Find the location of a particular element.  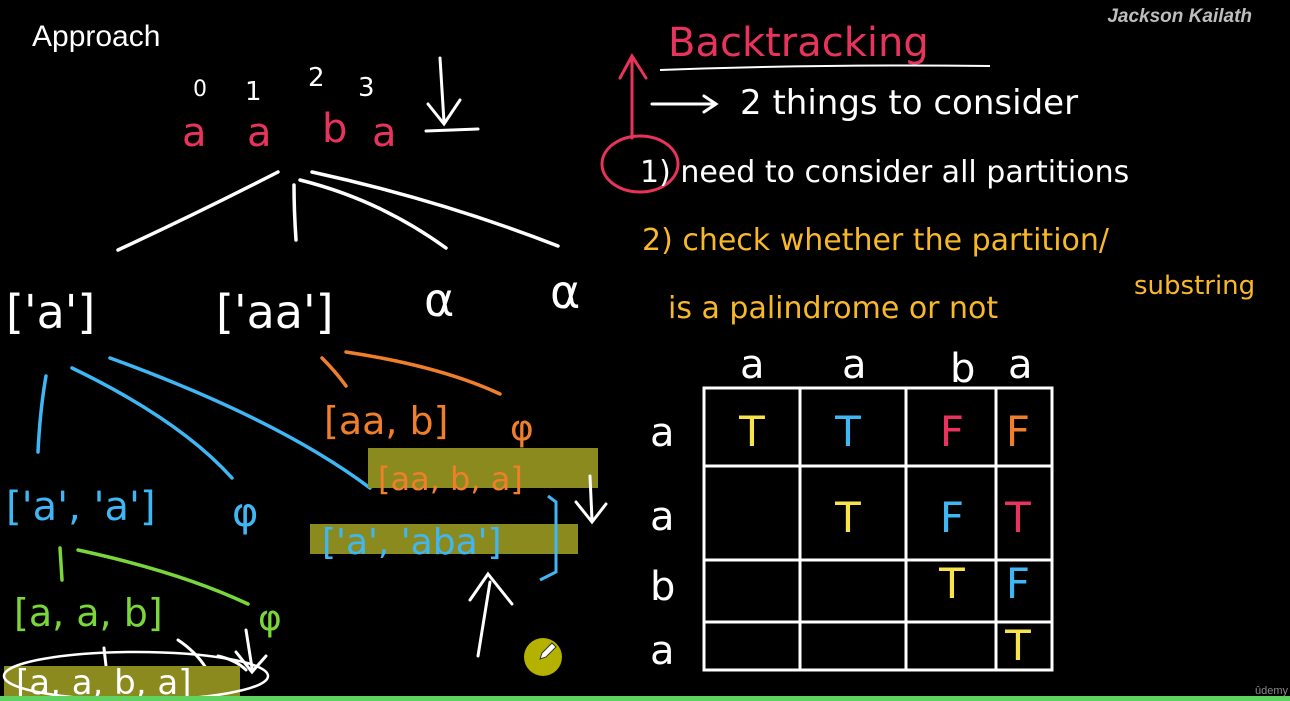

level1-aa: ['aa'] is located at coordinates (275, 312).